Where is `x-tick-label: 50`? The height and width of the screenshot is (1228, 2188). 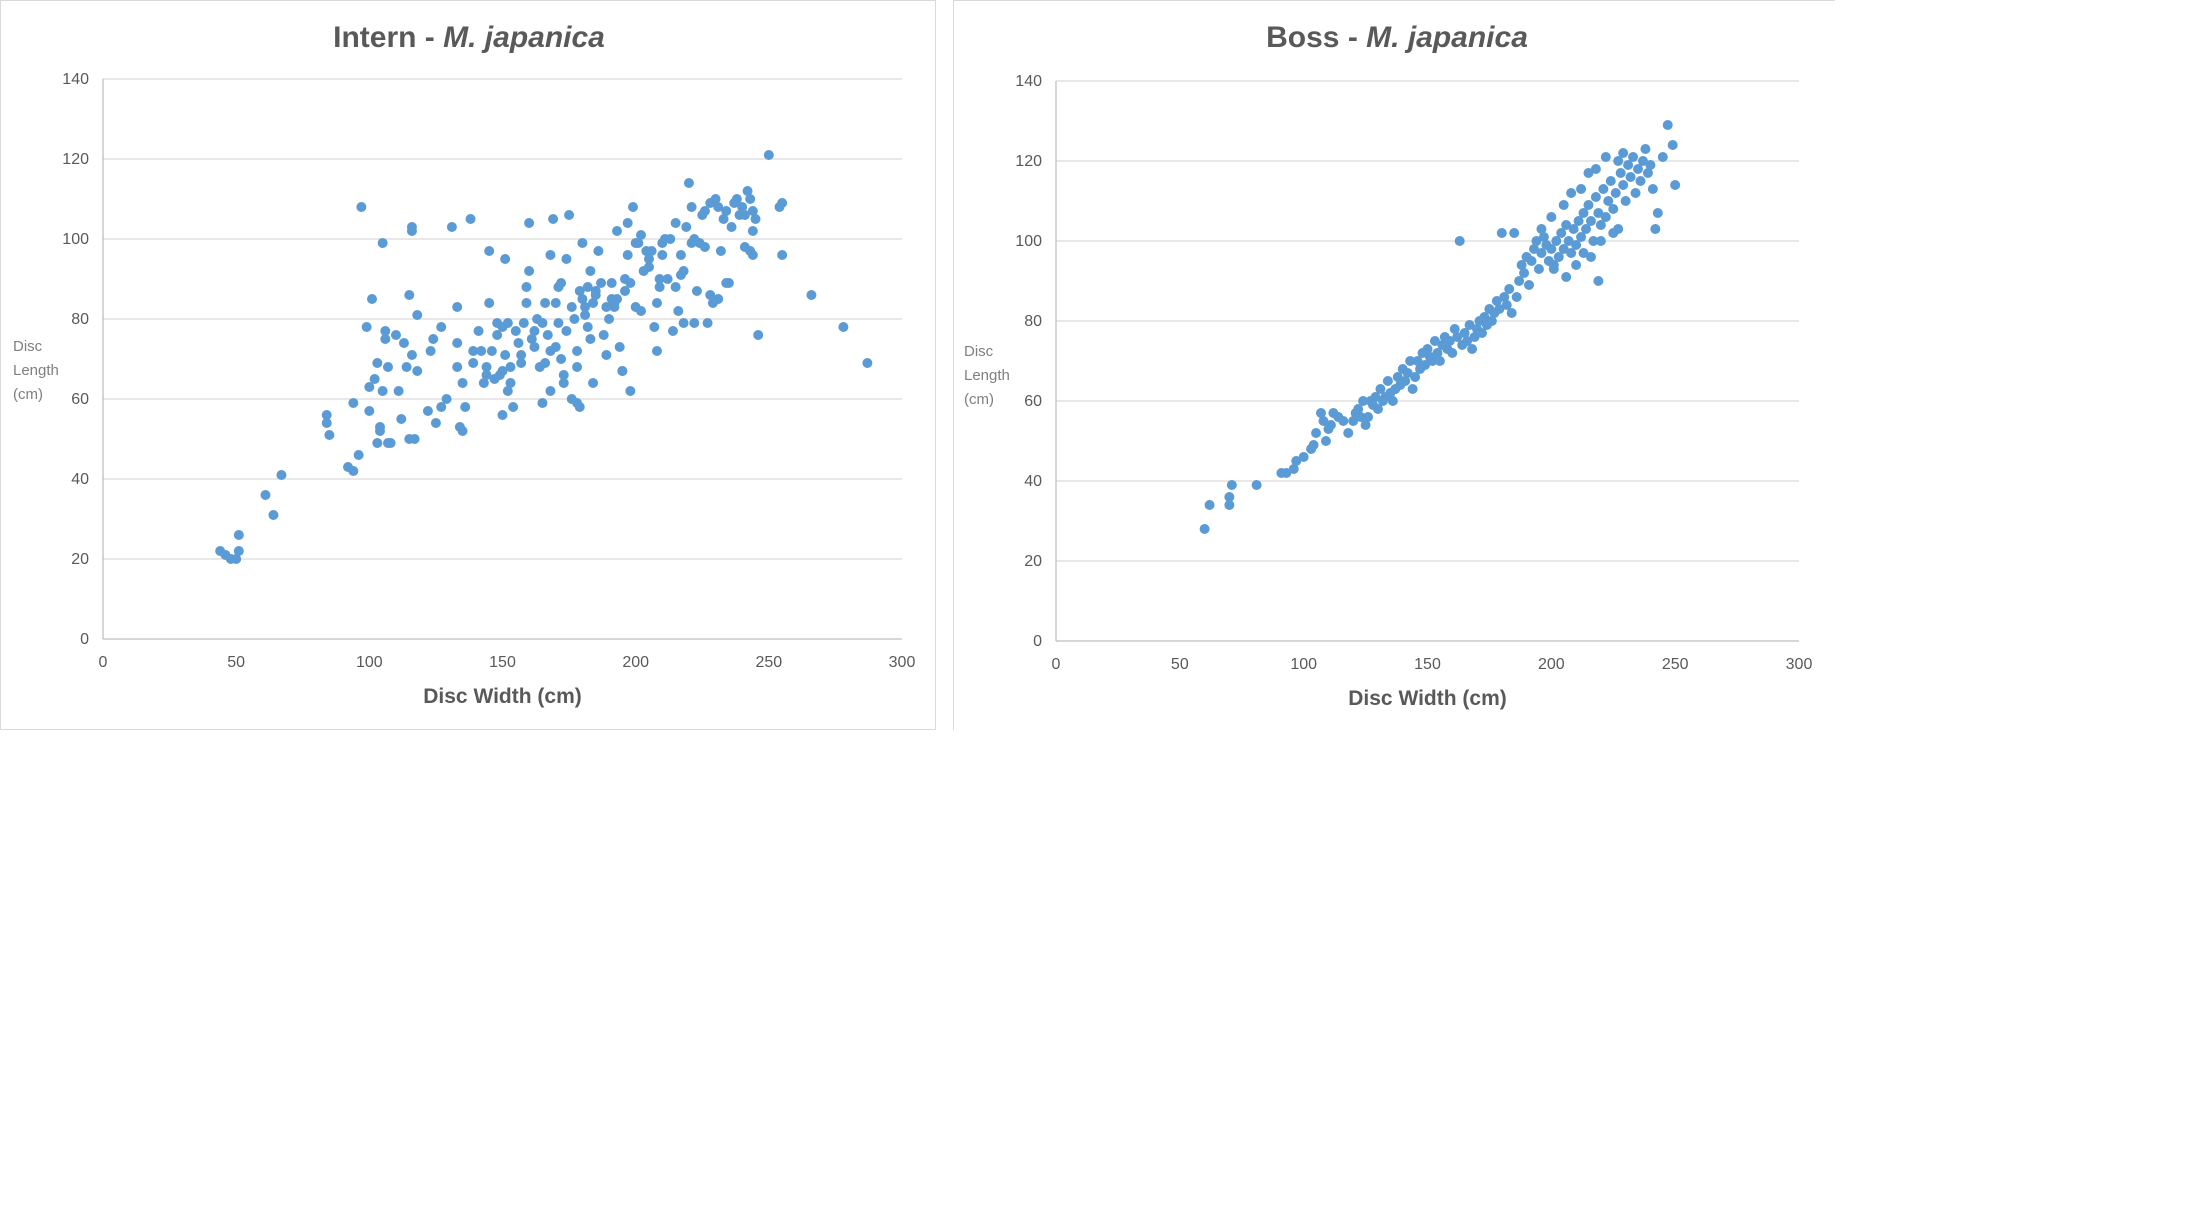
x-tick-label: 50 is located at coordinates (236, 662).